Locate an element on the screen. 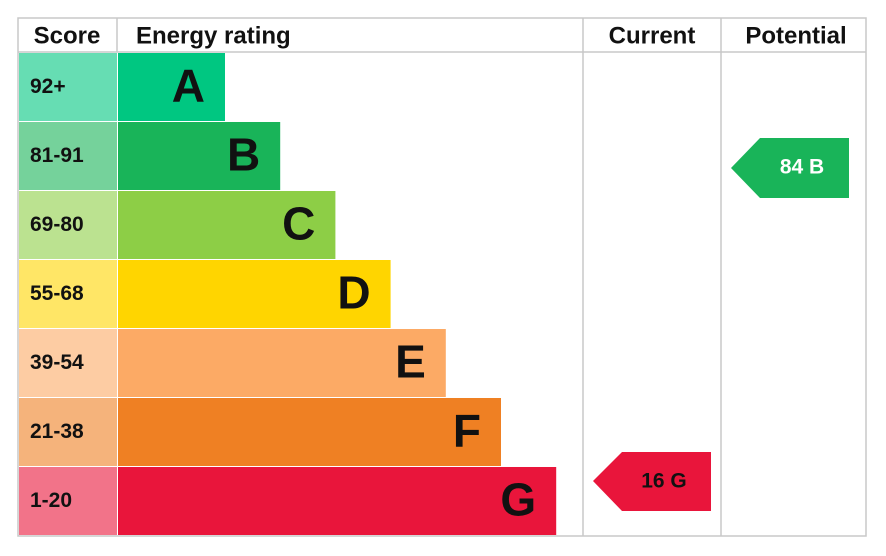  potential-label: 84 B is located at coordinates (802, 167).